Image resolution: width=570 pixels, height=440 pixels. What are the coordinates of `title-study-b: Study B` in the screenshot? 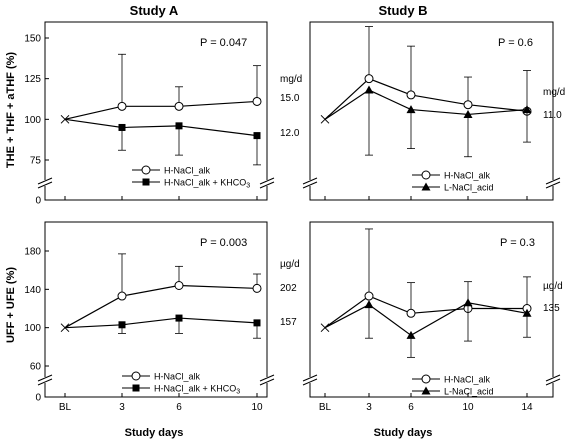 It's located at (402, 10).